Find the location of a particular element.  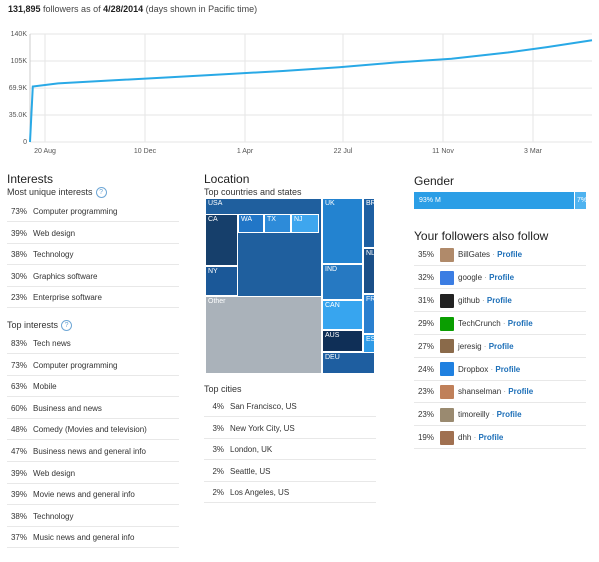

y-tick-label: 69.9K is located at coordinates (18, 88).